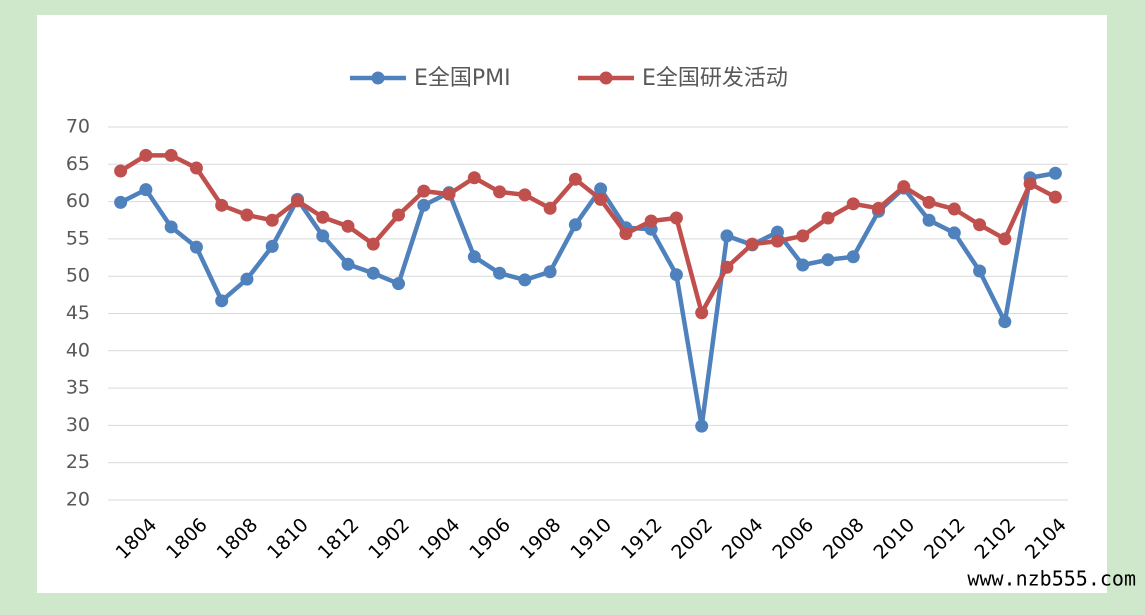 This screenshot has height=615, width=1145. Describe the element at coordinates (78, 201) in the screenshot. I see `y-tick-label: 60` at that location.